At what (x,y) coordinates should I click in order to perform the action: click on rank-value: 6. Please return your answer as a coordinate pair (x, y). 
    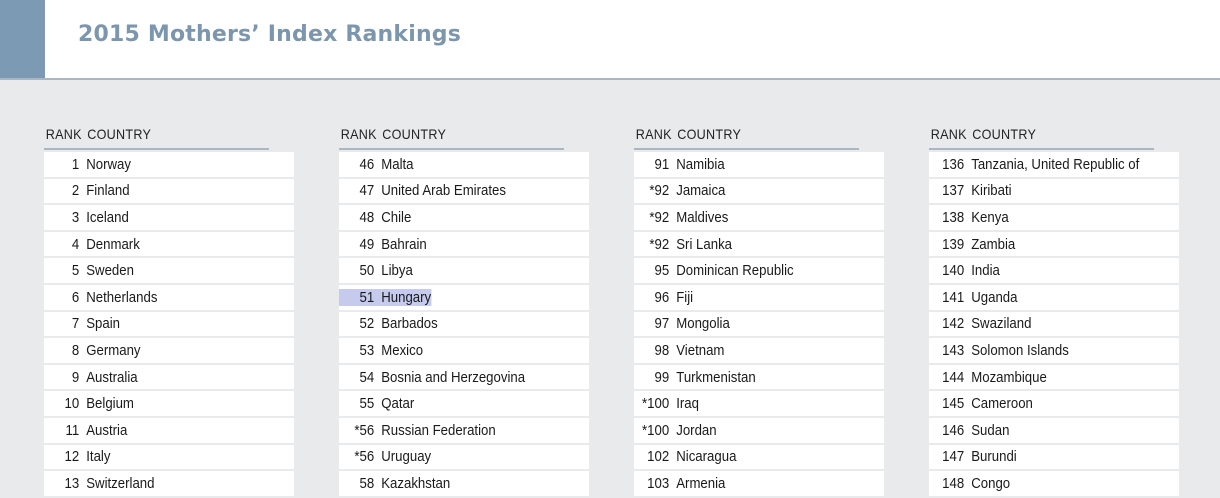
    Looking at the image, I should click on (75, 297).